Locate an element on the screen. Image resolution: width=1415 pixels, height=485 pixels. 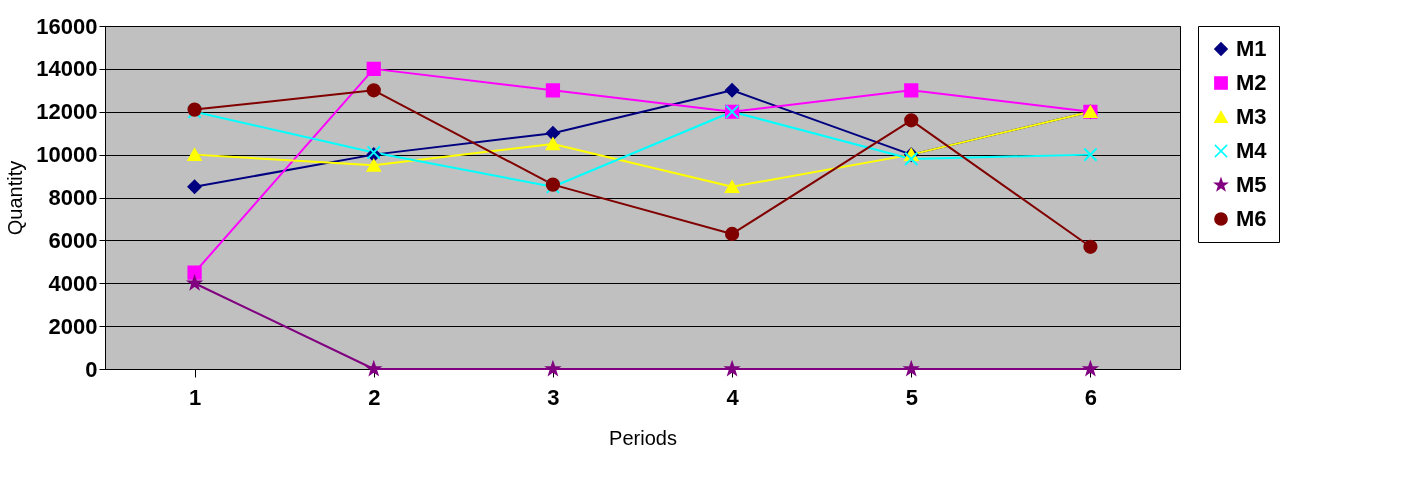
x-tick-label: 2 is located at coordinates (374, 397).